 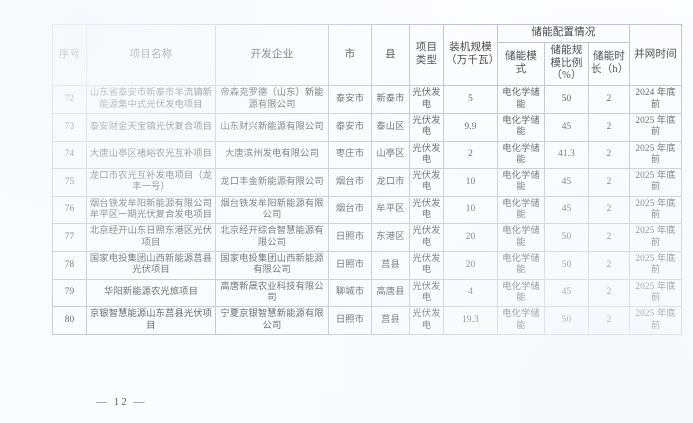 I want to click on cell-county: 牟平区, so click(x=390, y=210).